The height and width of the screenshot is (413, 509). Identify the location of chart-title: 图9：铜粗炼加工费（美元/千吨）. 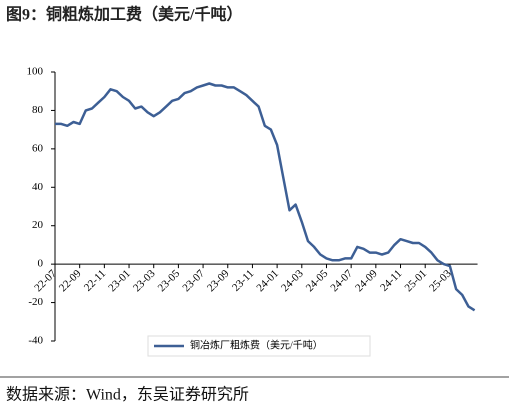
(124, 14).